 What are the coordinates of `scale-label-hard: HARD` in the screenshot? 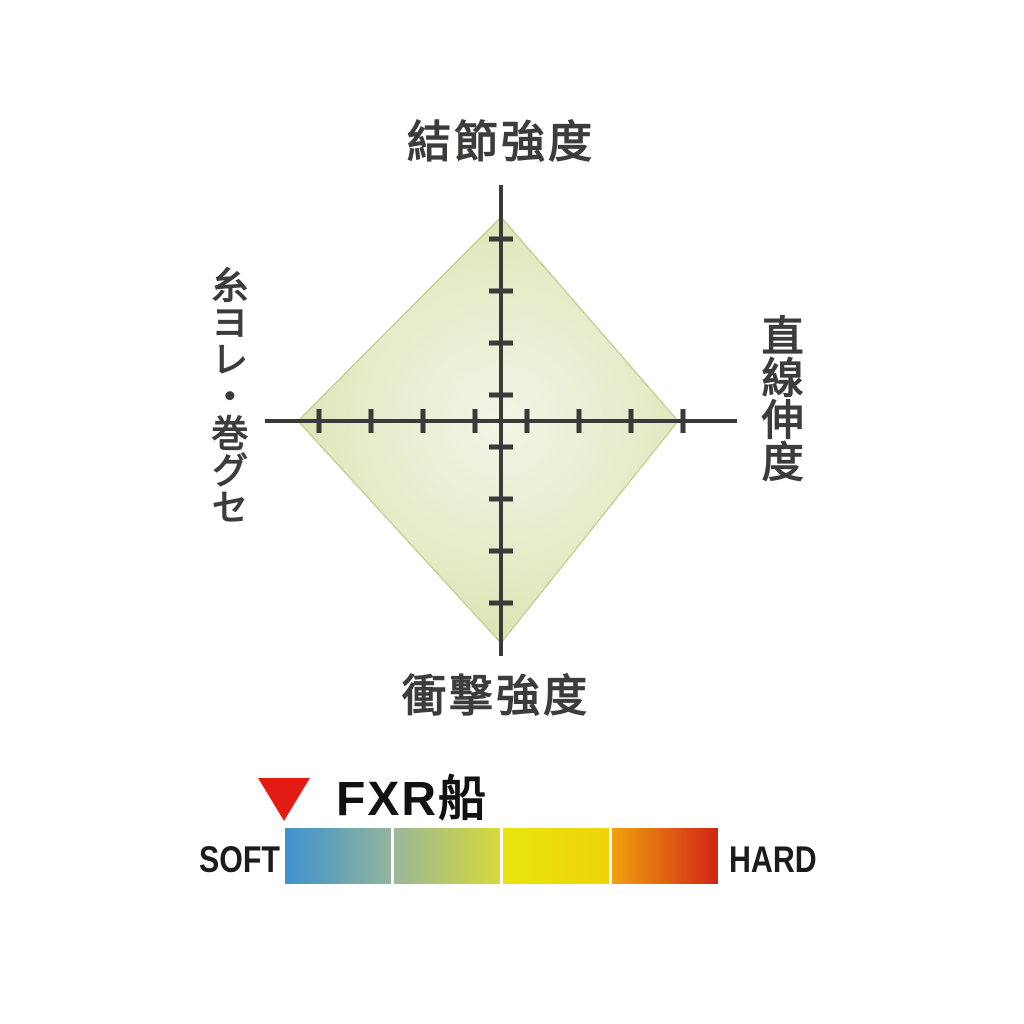 It's located at (773, 859).